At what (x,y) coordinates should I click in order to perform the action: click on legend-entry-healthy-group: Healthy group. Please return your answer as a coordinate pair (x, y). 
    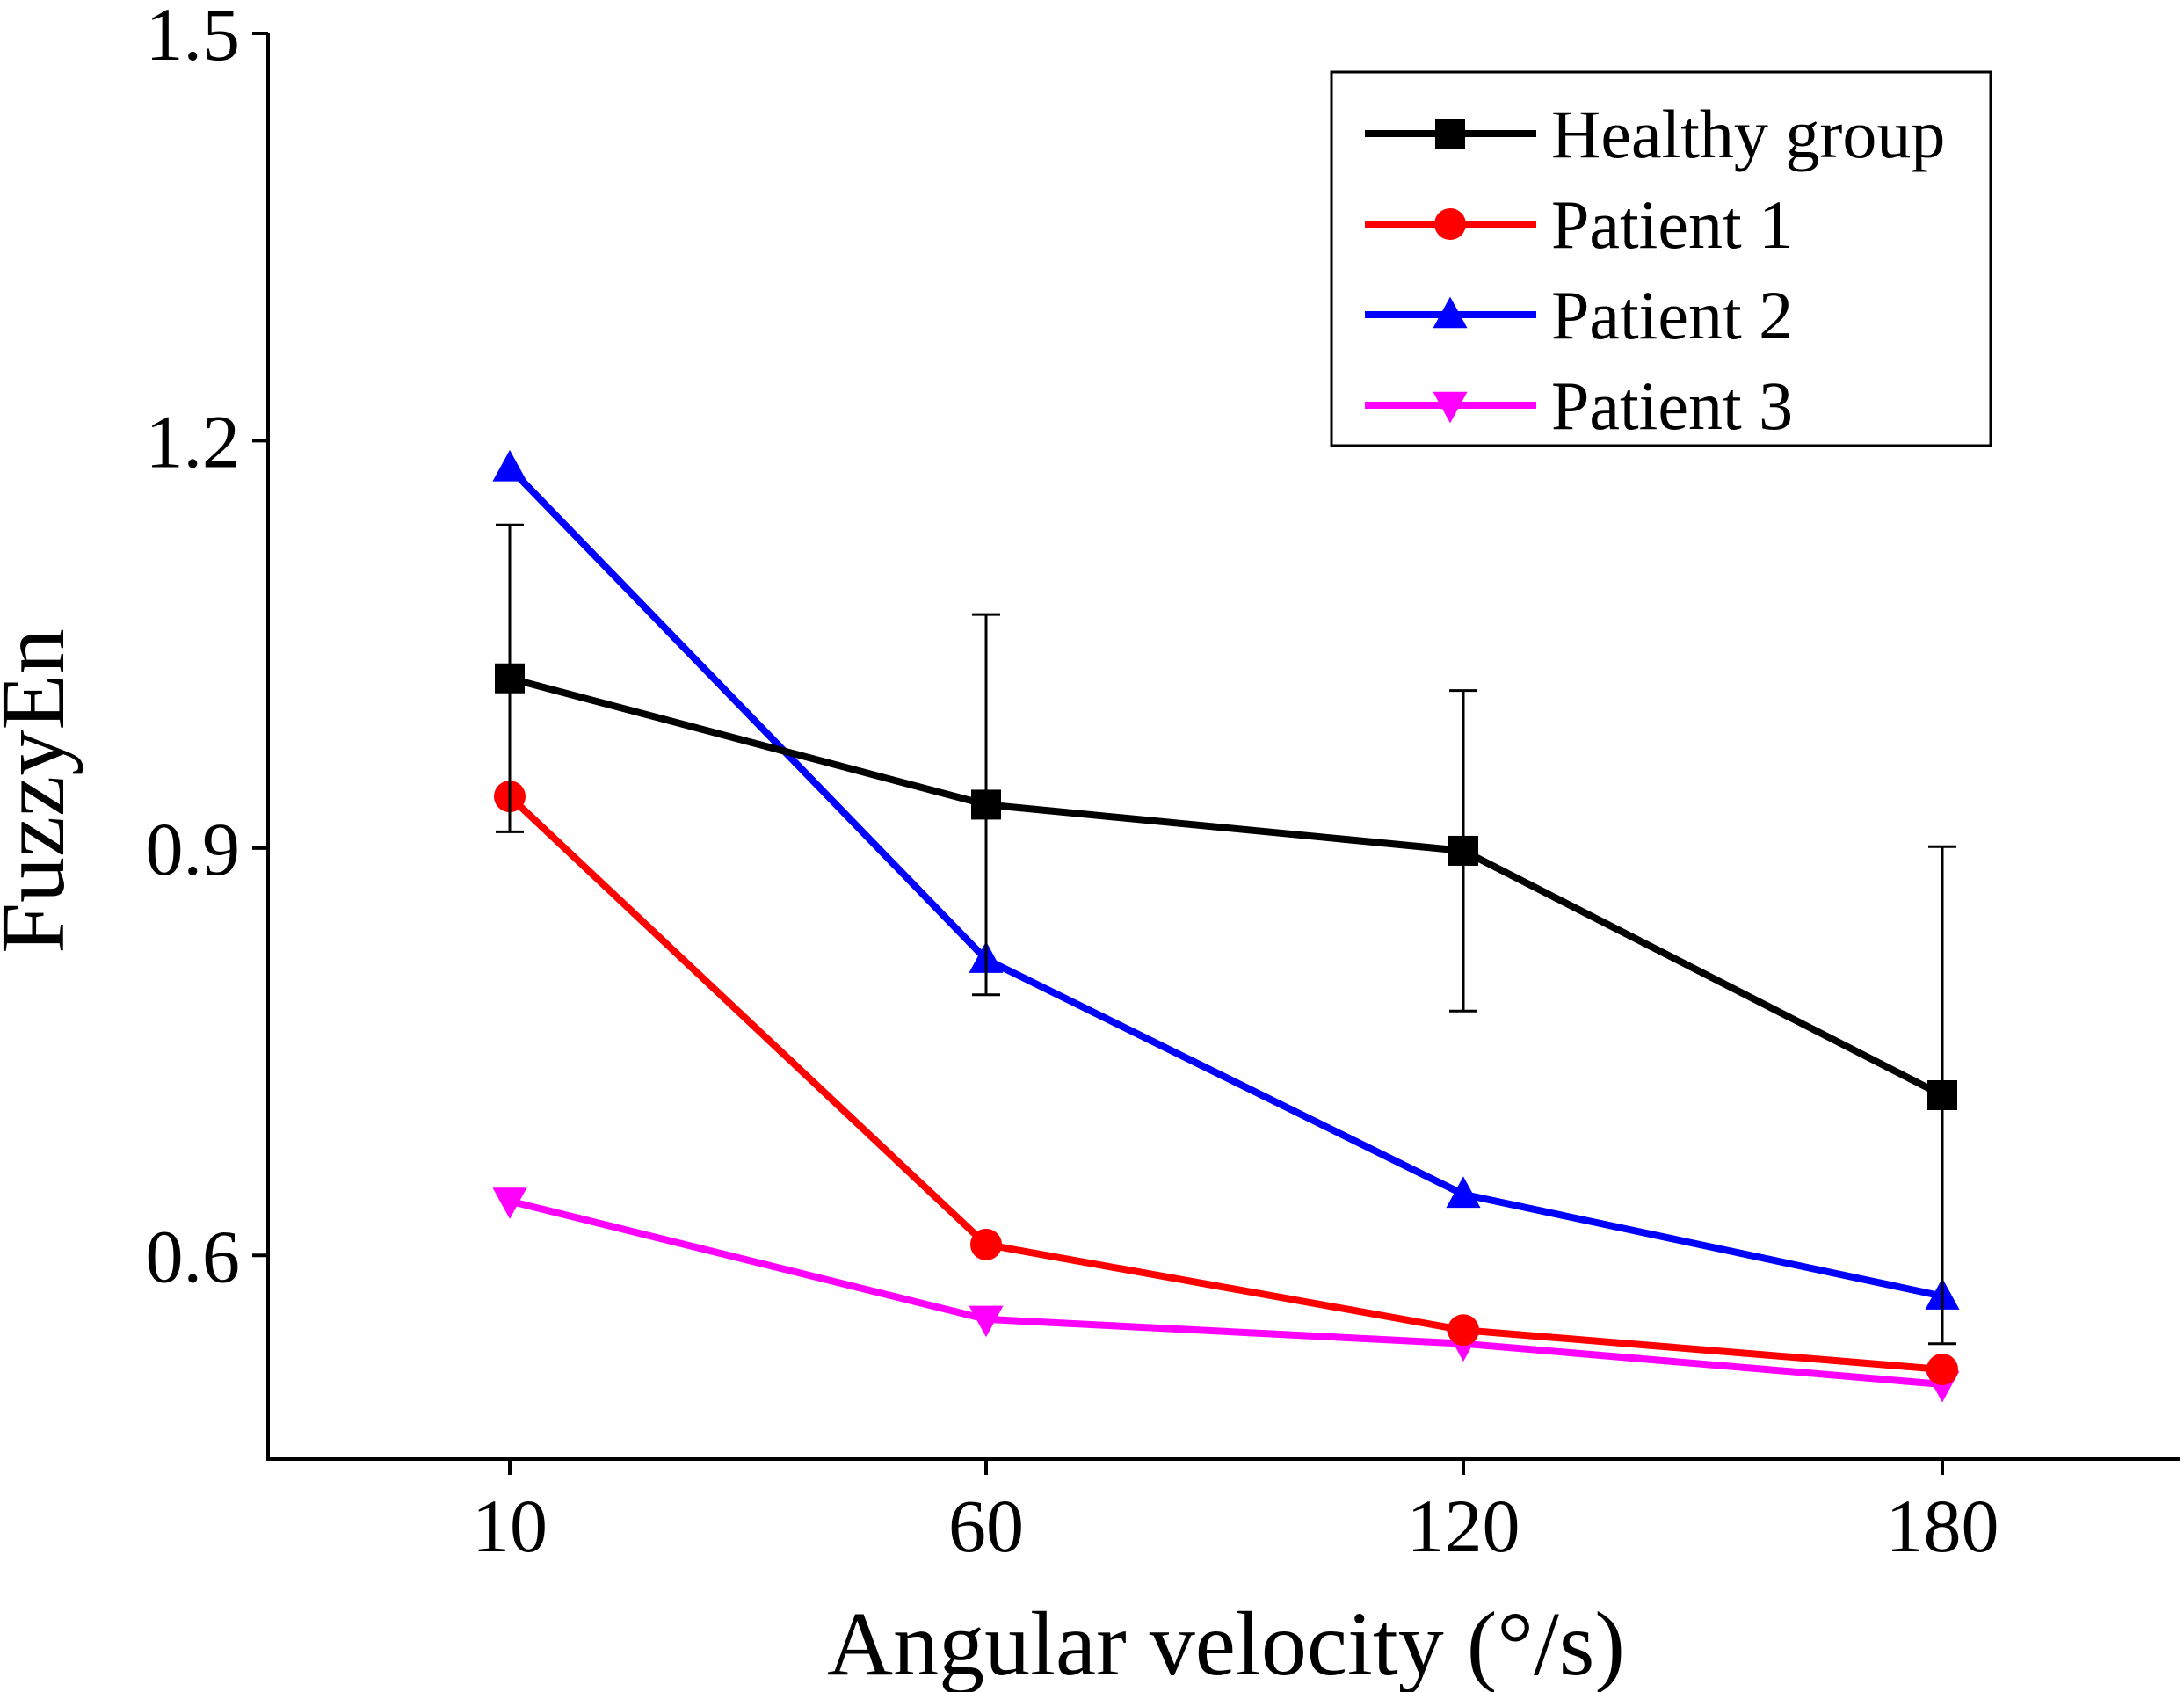
    Looking at the image, I should click on (1655, 134).